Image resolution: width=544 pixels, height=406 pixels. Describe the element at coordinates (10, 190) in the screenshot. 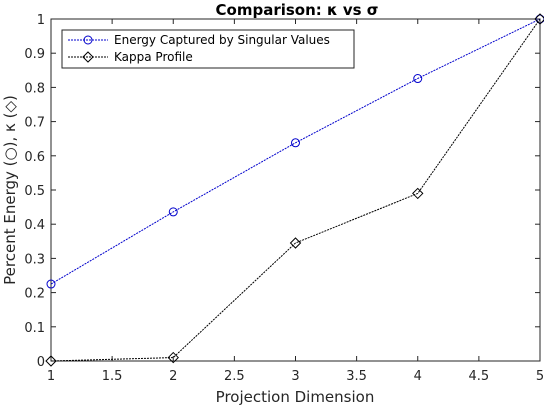

I see `y-axis-label: Percent Energy (○), κ (◇)` at that location.